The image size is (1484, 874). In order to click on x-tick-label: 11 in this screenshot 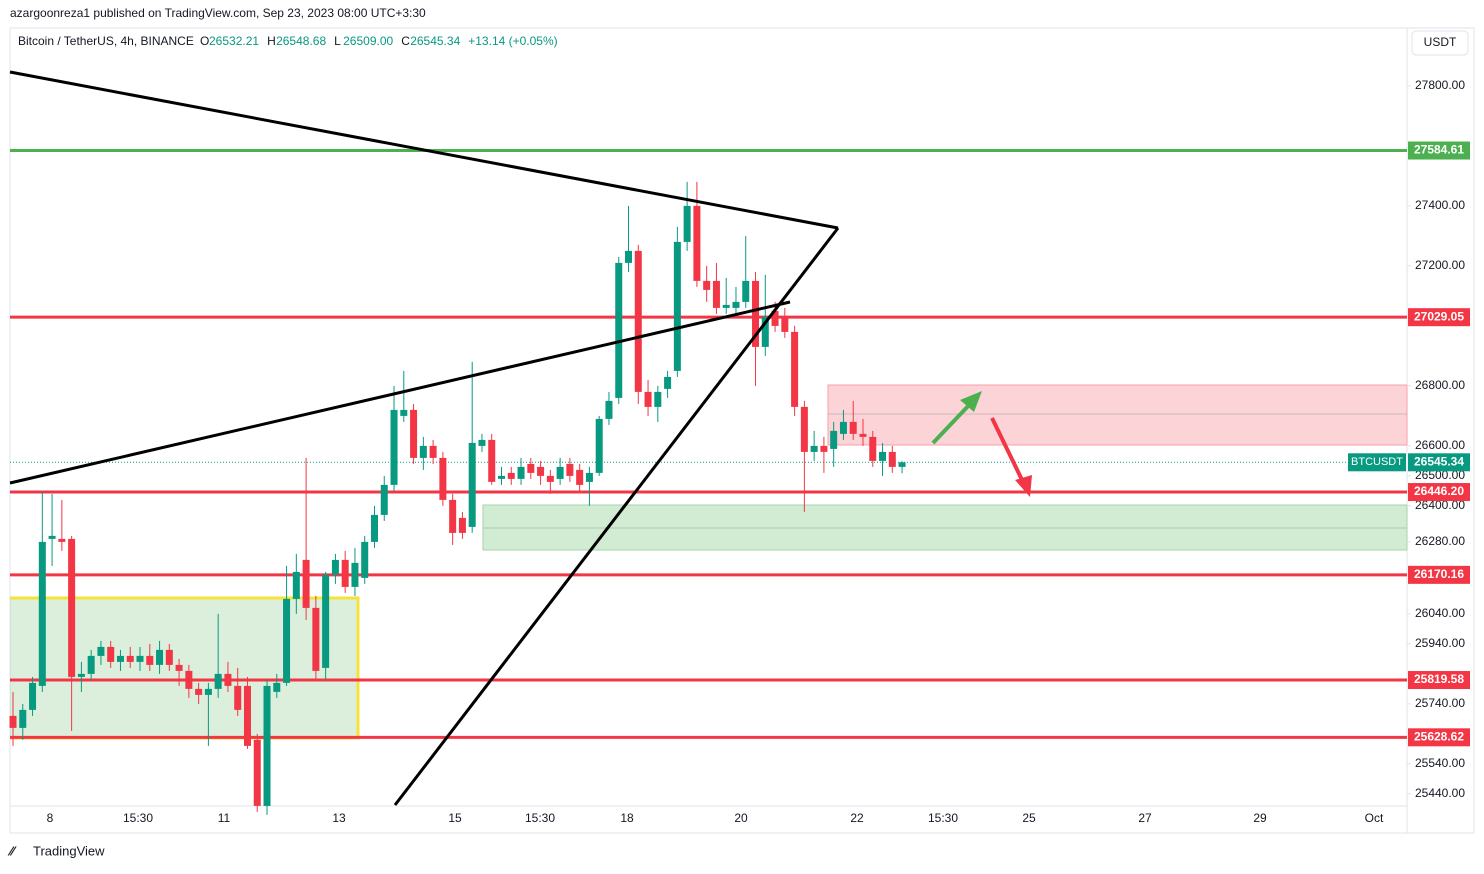, I will do `click(224, 818)`.